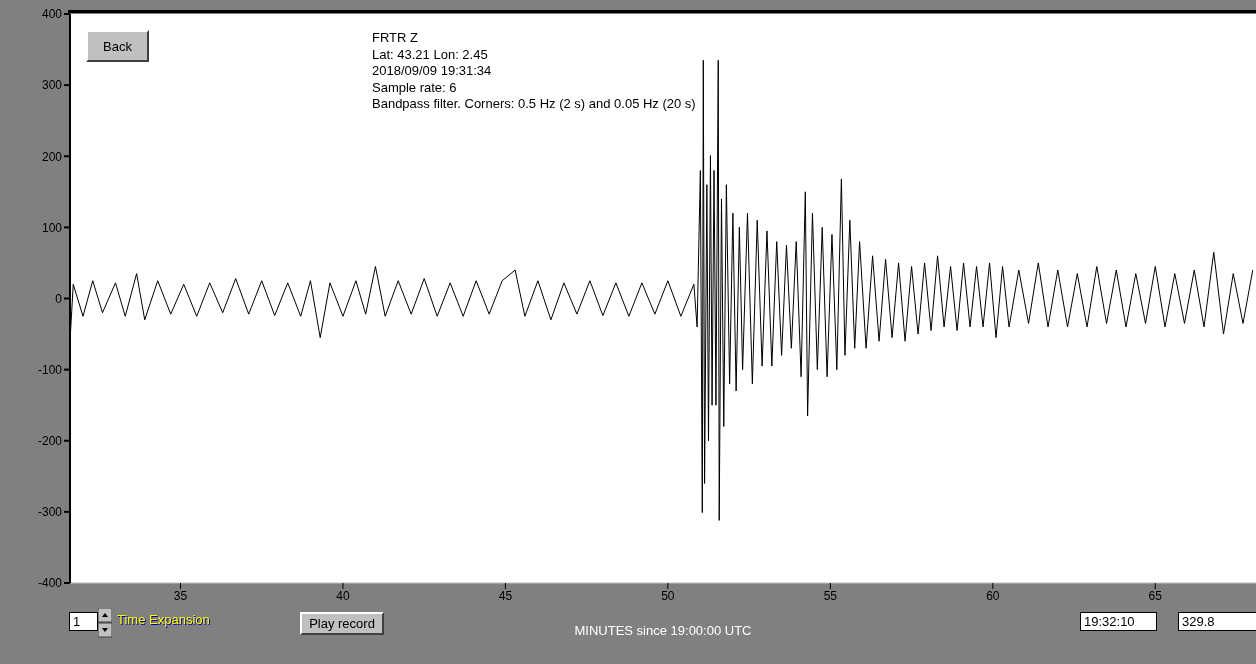 This screenshot has height=664, width=1256. I want to click on time-field: 19:32:10, so click(1118, 621).